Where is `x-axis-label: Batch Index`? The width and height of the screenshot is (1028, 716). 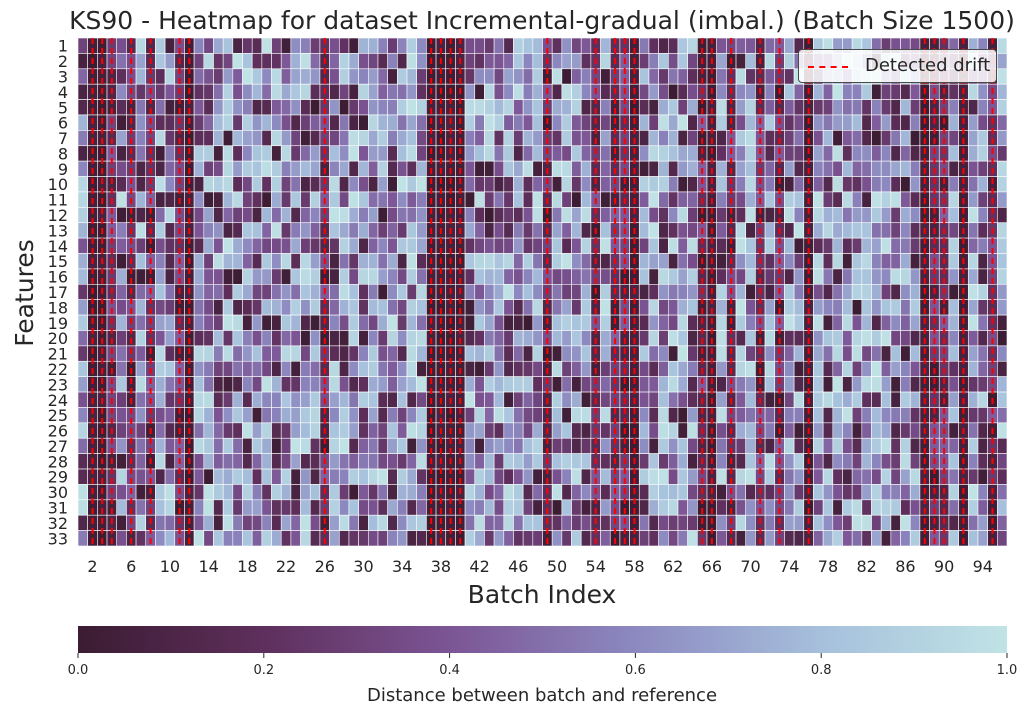
x-axis-label: Batch Index is located at coordinates (542, 594).